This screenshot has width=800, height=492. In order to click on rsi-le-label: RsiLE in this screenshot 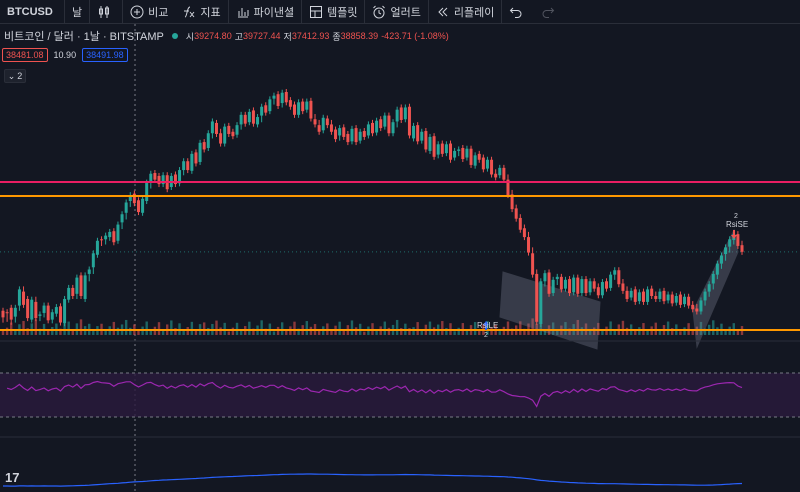, I will do `click(487, 325)`.